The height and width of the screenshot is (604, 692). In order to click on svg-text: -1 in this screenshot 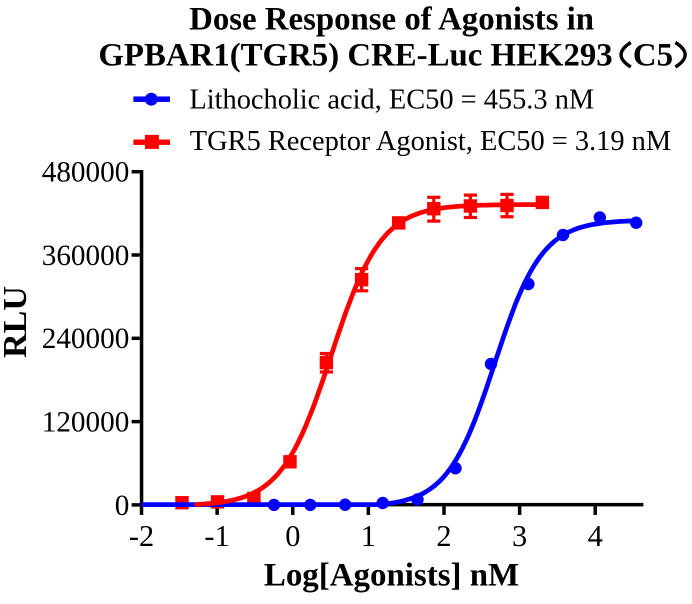, I will do `click(216, 536)`.